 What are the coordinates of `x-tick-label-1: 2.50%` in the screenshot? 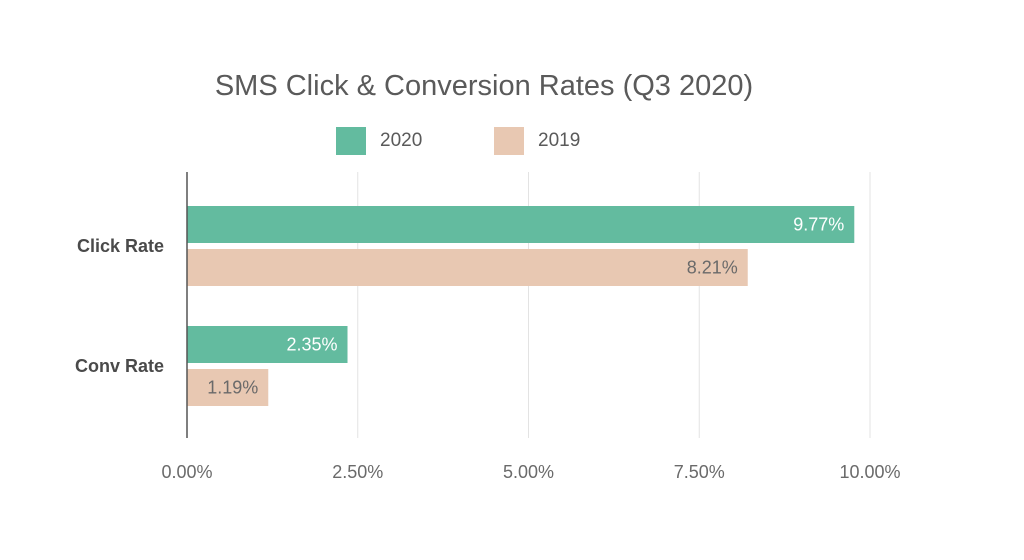 It's located at (357, 472).